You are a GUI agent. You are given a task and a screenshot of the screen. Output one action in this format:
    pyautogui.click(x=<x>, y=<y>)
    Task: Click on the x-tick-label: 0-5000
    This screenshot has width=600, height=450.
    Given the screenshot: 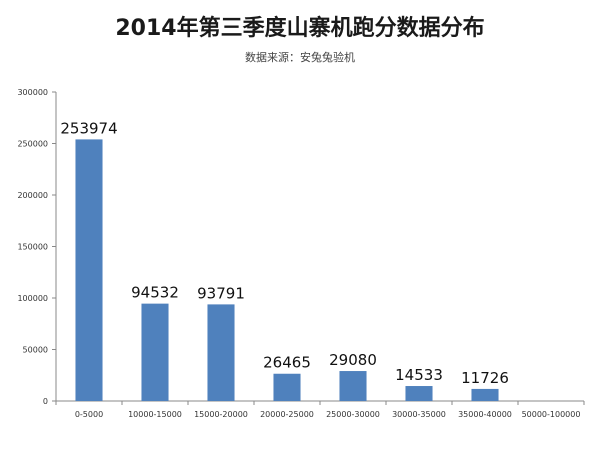 What is the action you would take?
    pyautogui.click(x=89, y=414)
    